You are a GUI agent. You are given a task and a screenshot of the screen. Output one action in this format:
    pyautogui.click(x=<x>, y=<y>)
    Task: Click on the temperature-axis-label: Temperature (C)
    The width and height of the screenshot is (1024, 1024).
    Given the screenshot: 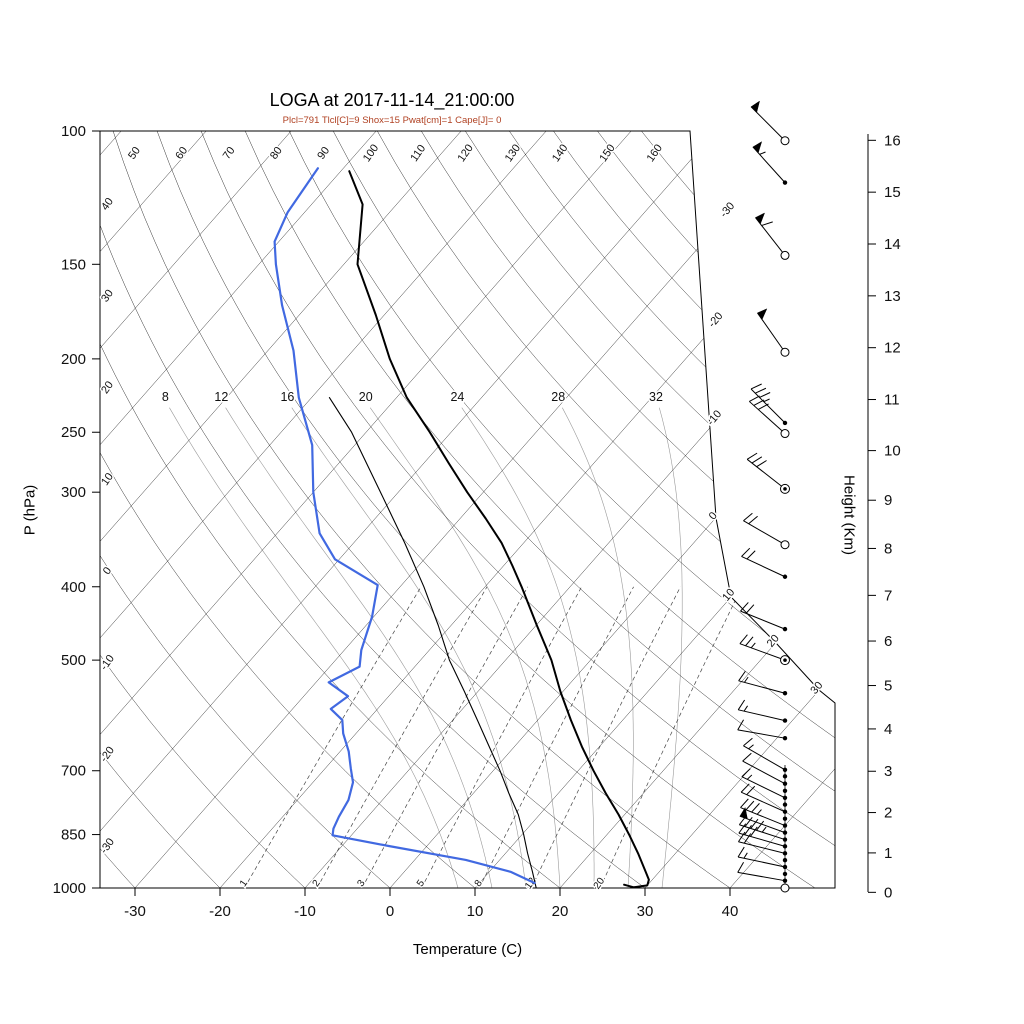 What is the action you would take?
    pyautogui.click(x=467, y=949)
    